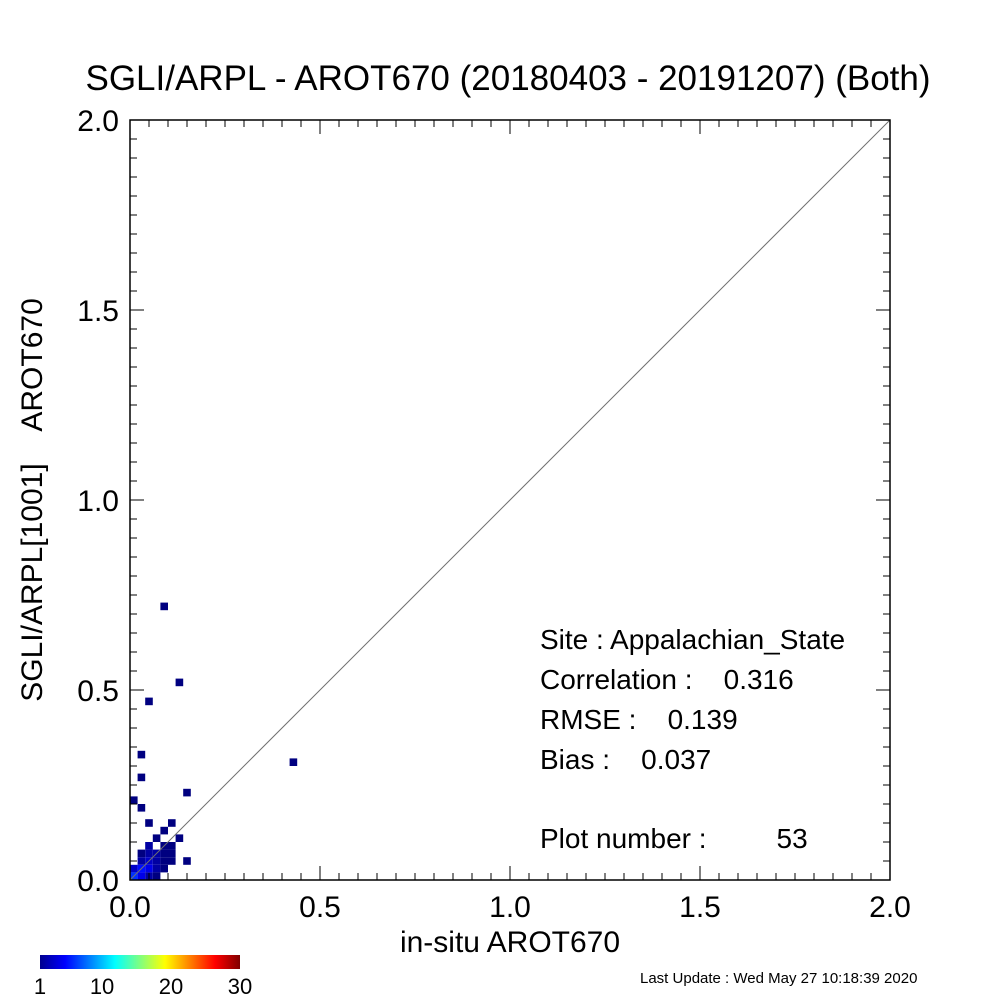 Image resolution: width=1000 pixels, height=1000 pixels. What do you see at coordinates (32, 500) in the screenshot?
I see `y-axis-label: SGLI/ARPL[1001] AROT670` at bounding box center [32, 500].